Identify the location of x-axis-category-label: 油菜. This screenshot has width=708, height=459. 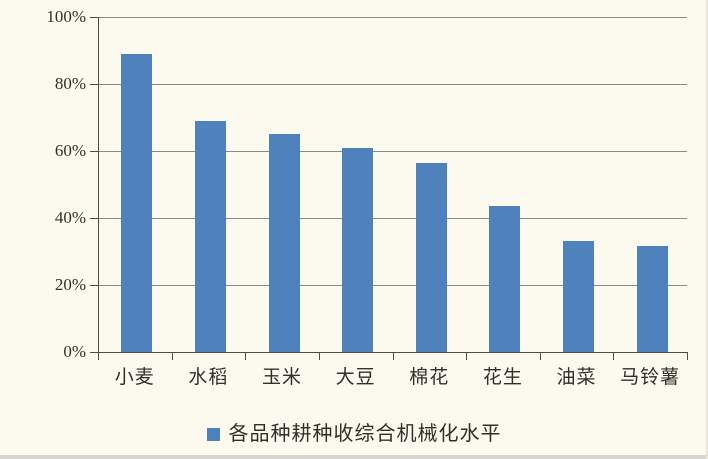
(576, 377).